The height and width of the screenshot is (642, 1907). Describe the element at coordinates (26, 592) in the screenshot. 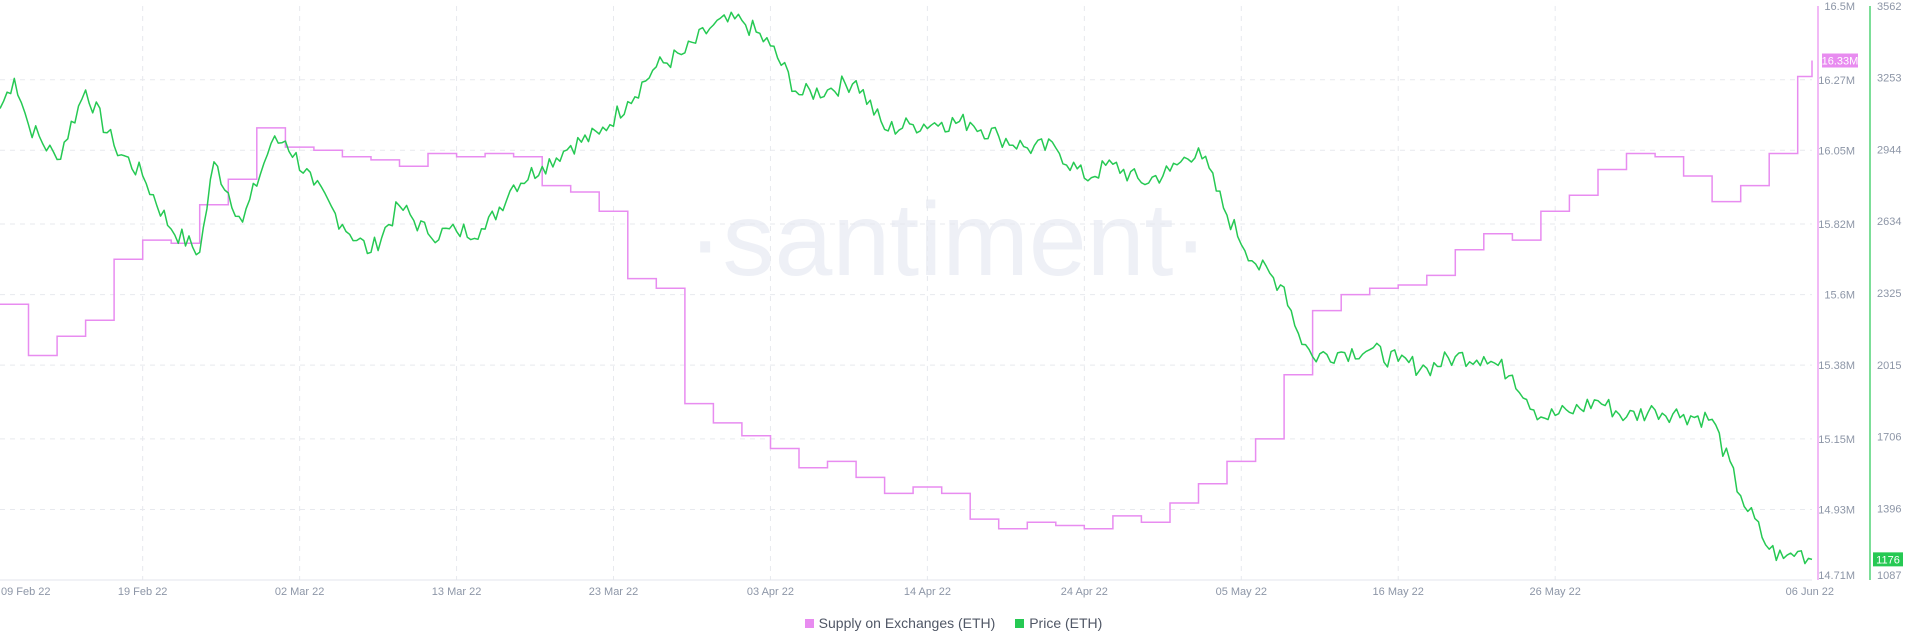

I see `x-tick-label: 09 Feb 22` at that location.